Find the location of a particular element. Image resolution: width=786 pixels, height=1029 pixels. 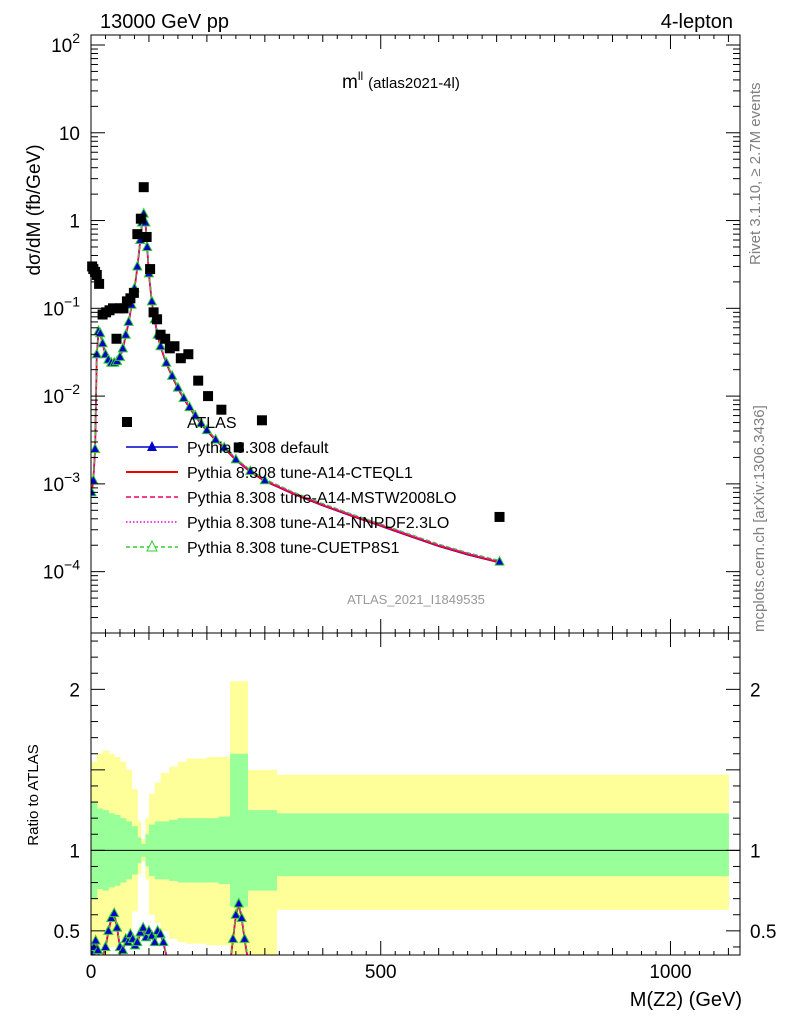

x-tick-label: 0 is located at coordinates (91, 972).